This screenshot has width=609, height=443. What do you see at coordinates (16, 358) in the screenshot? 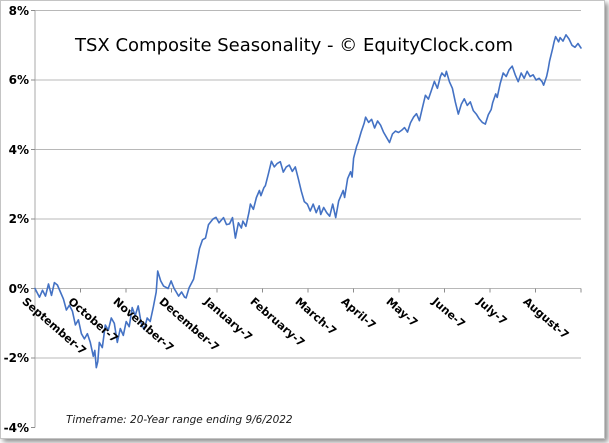
I see `y-axis-label: -2%` at bounding box center [16, 358].